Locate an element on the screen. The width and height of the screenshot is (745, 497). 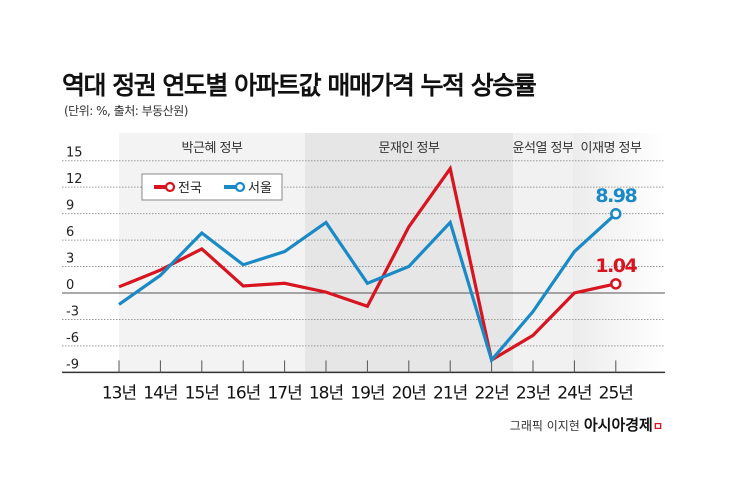
y-tick-label: -6 is located at coordinates (72, 338).